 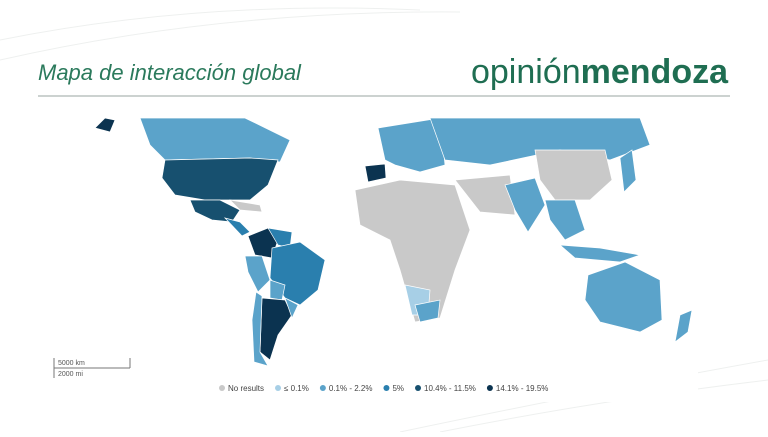 I want to click on scale-km: 5000 km, so click(x=71, y=363).